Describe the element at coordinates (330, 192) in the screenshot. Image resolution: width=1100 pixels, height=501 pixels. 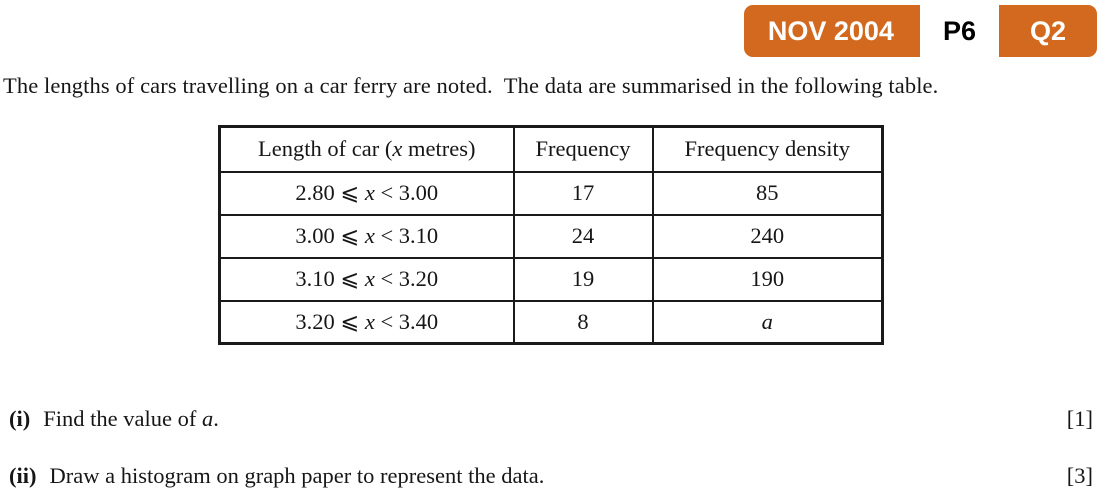
I see `interval-pre: 2.80 ⩽` at that location.